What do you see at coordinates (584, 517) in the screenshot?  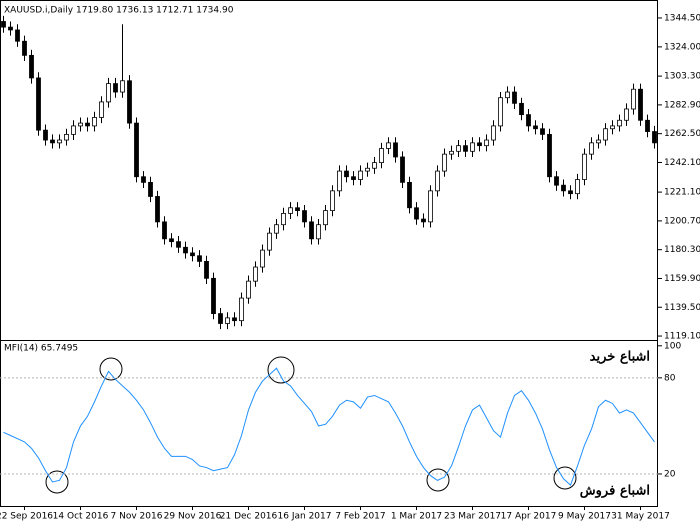 I see `x-tick-label: 9 May 2017` at bounding box center [584, 517].